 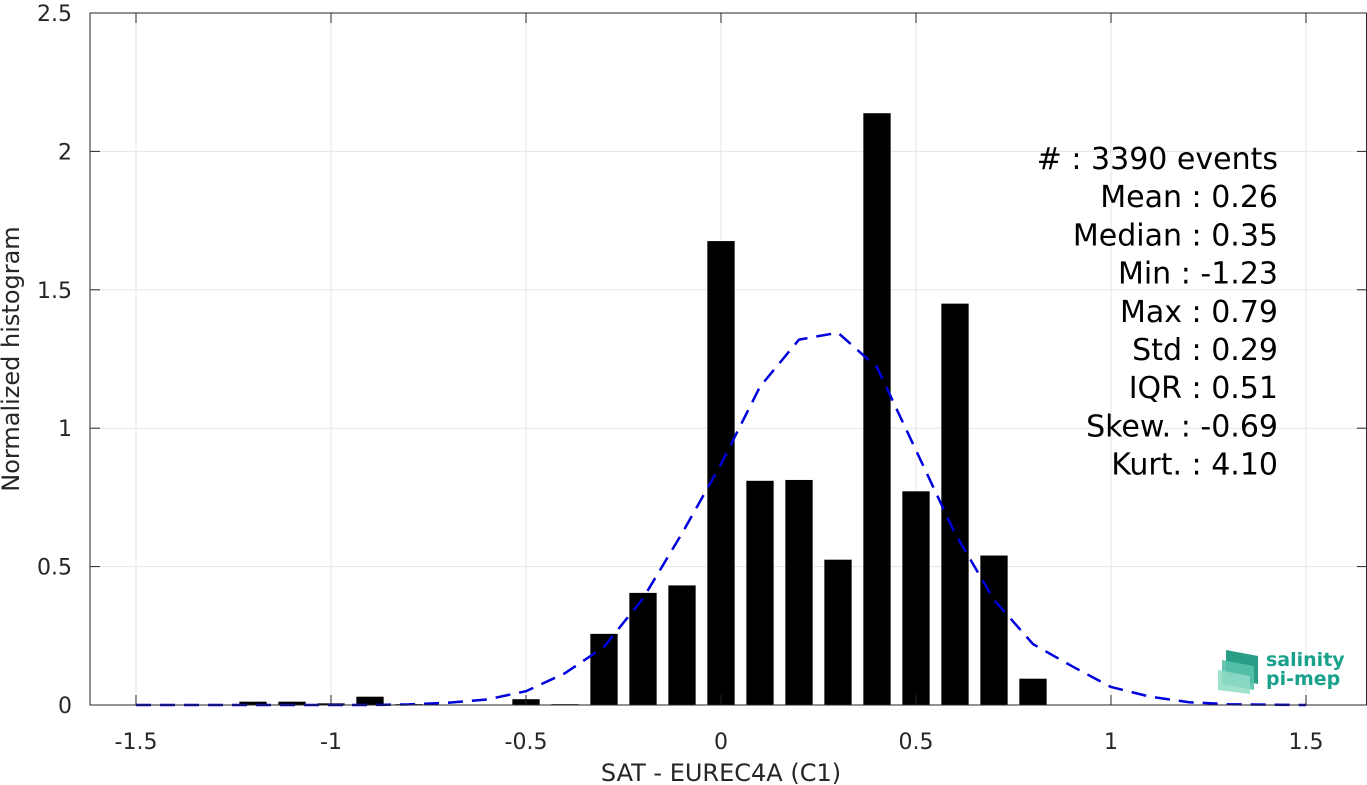 I want to click on y-tick-label: 0.5, so click(x=54, y=568).